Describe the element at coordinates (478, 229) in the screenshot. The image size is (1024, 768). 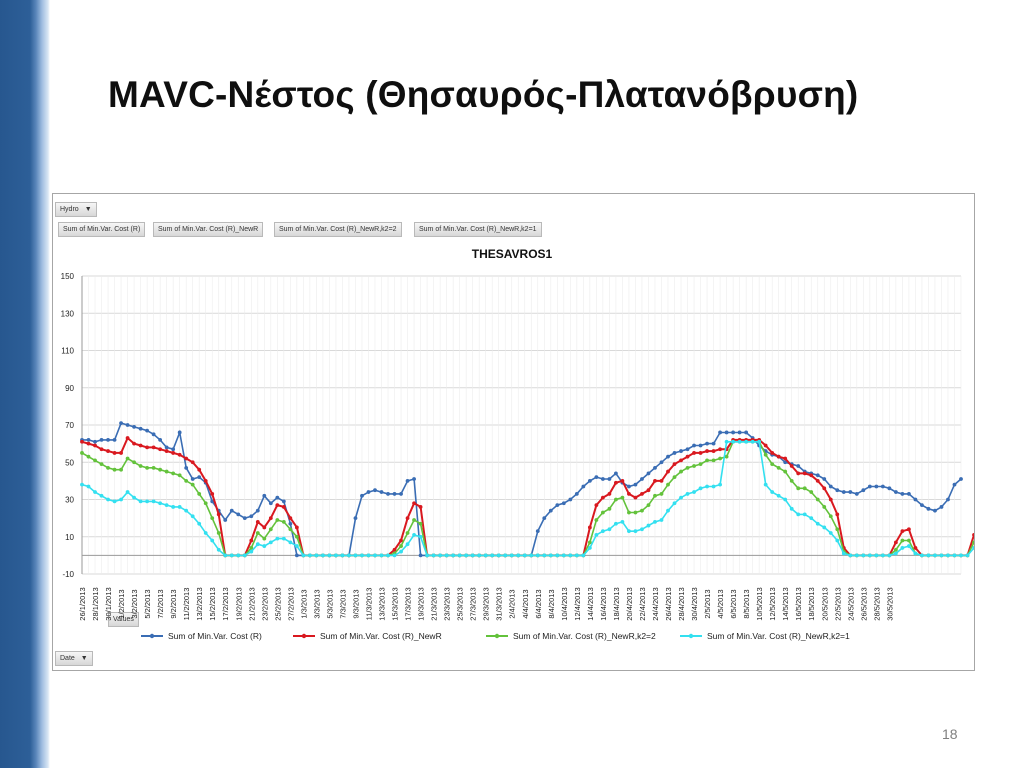
I see `pivot-value-button-4: Sum of Min.Var. Cost (R)_NewR,k2=1` at that location.